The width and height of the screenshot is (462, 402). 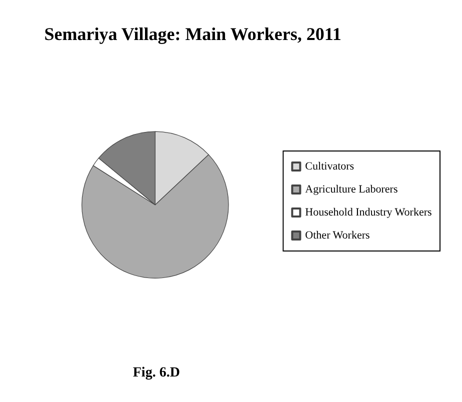 What do you see at coordinates (337, 236) in the screenshot?
I see `legend-label: Other Workers` at bounding box center [337, 236].